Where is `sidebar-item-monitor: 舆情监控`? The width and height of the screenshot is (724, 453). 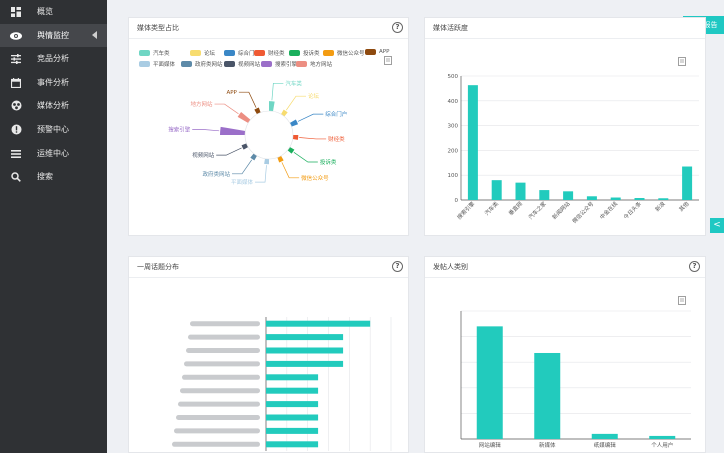 sidebar-item-monitor: 舆情监控 is located at coordinates (53, 35).